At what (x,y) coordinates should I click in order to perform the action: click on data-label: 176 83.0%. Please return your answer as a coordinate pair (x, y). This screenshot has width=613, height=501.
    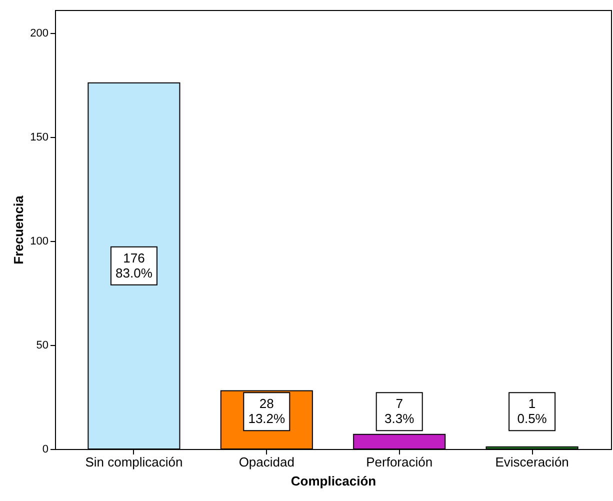
    Looking at the image, I should click on (134, 265).